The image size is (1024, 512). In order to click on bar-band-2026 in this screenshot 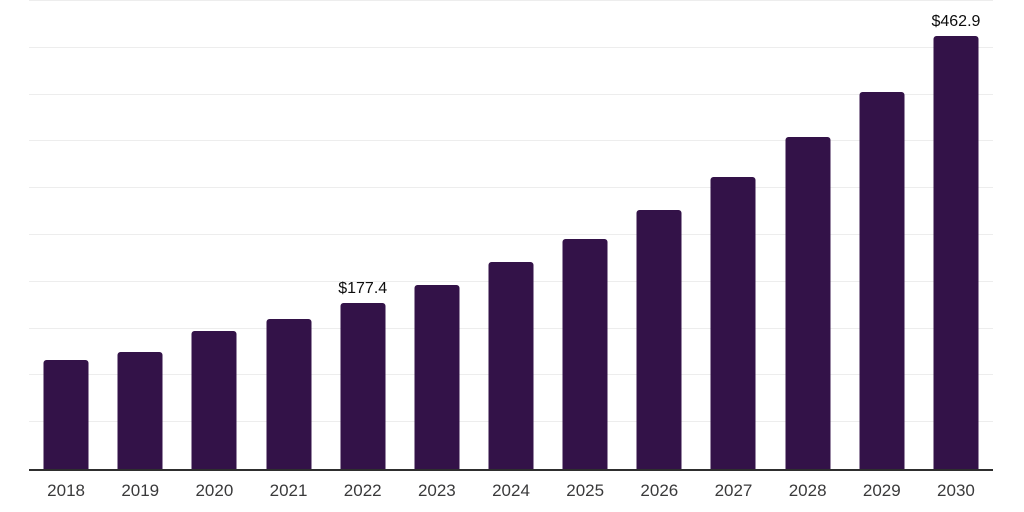, I will do `click(659, 235)`.